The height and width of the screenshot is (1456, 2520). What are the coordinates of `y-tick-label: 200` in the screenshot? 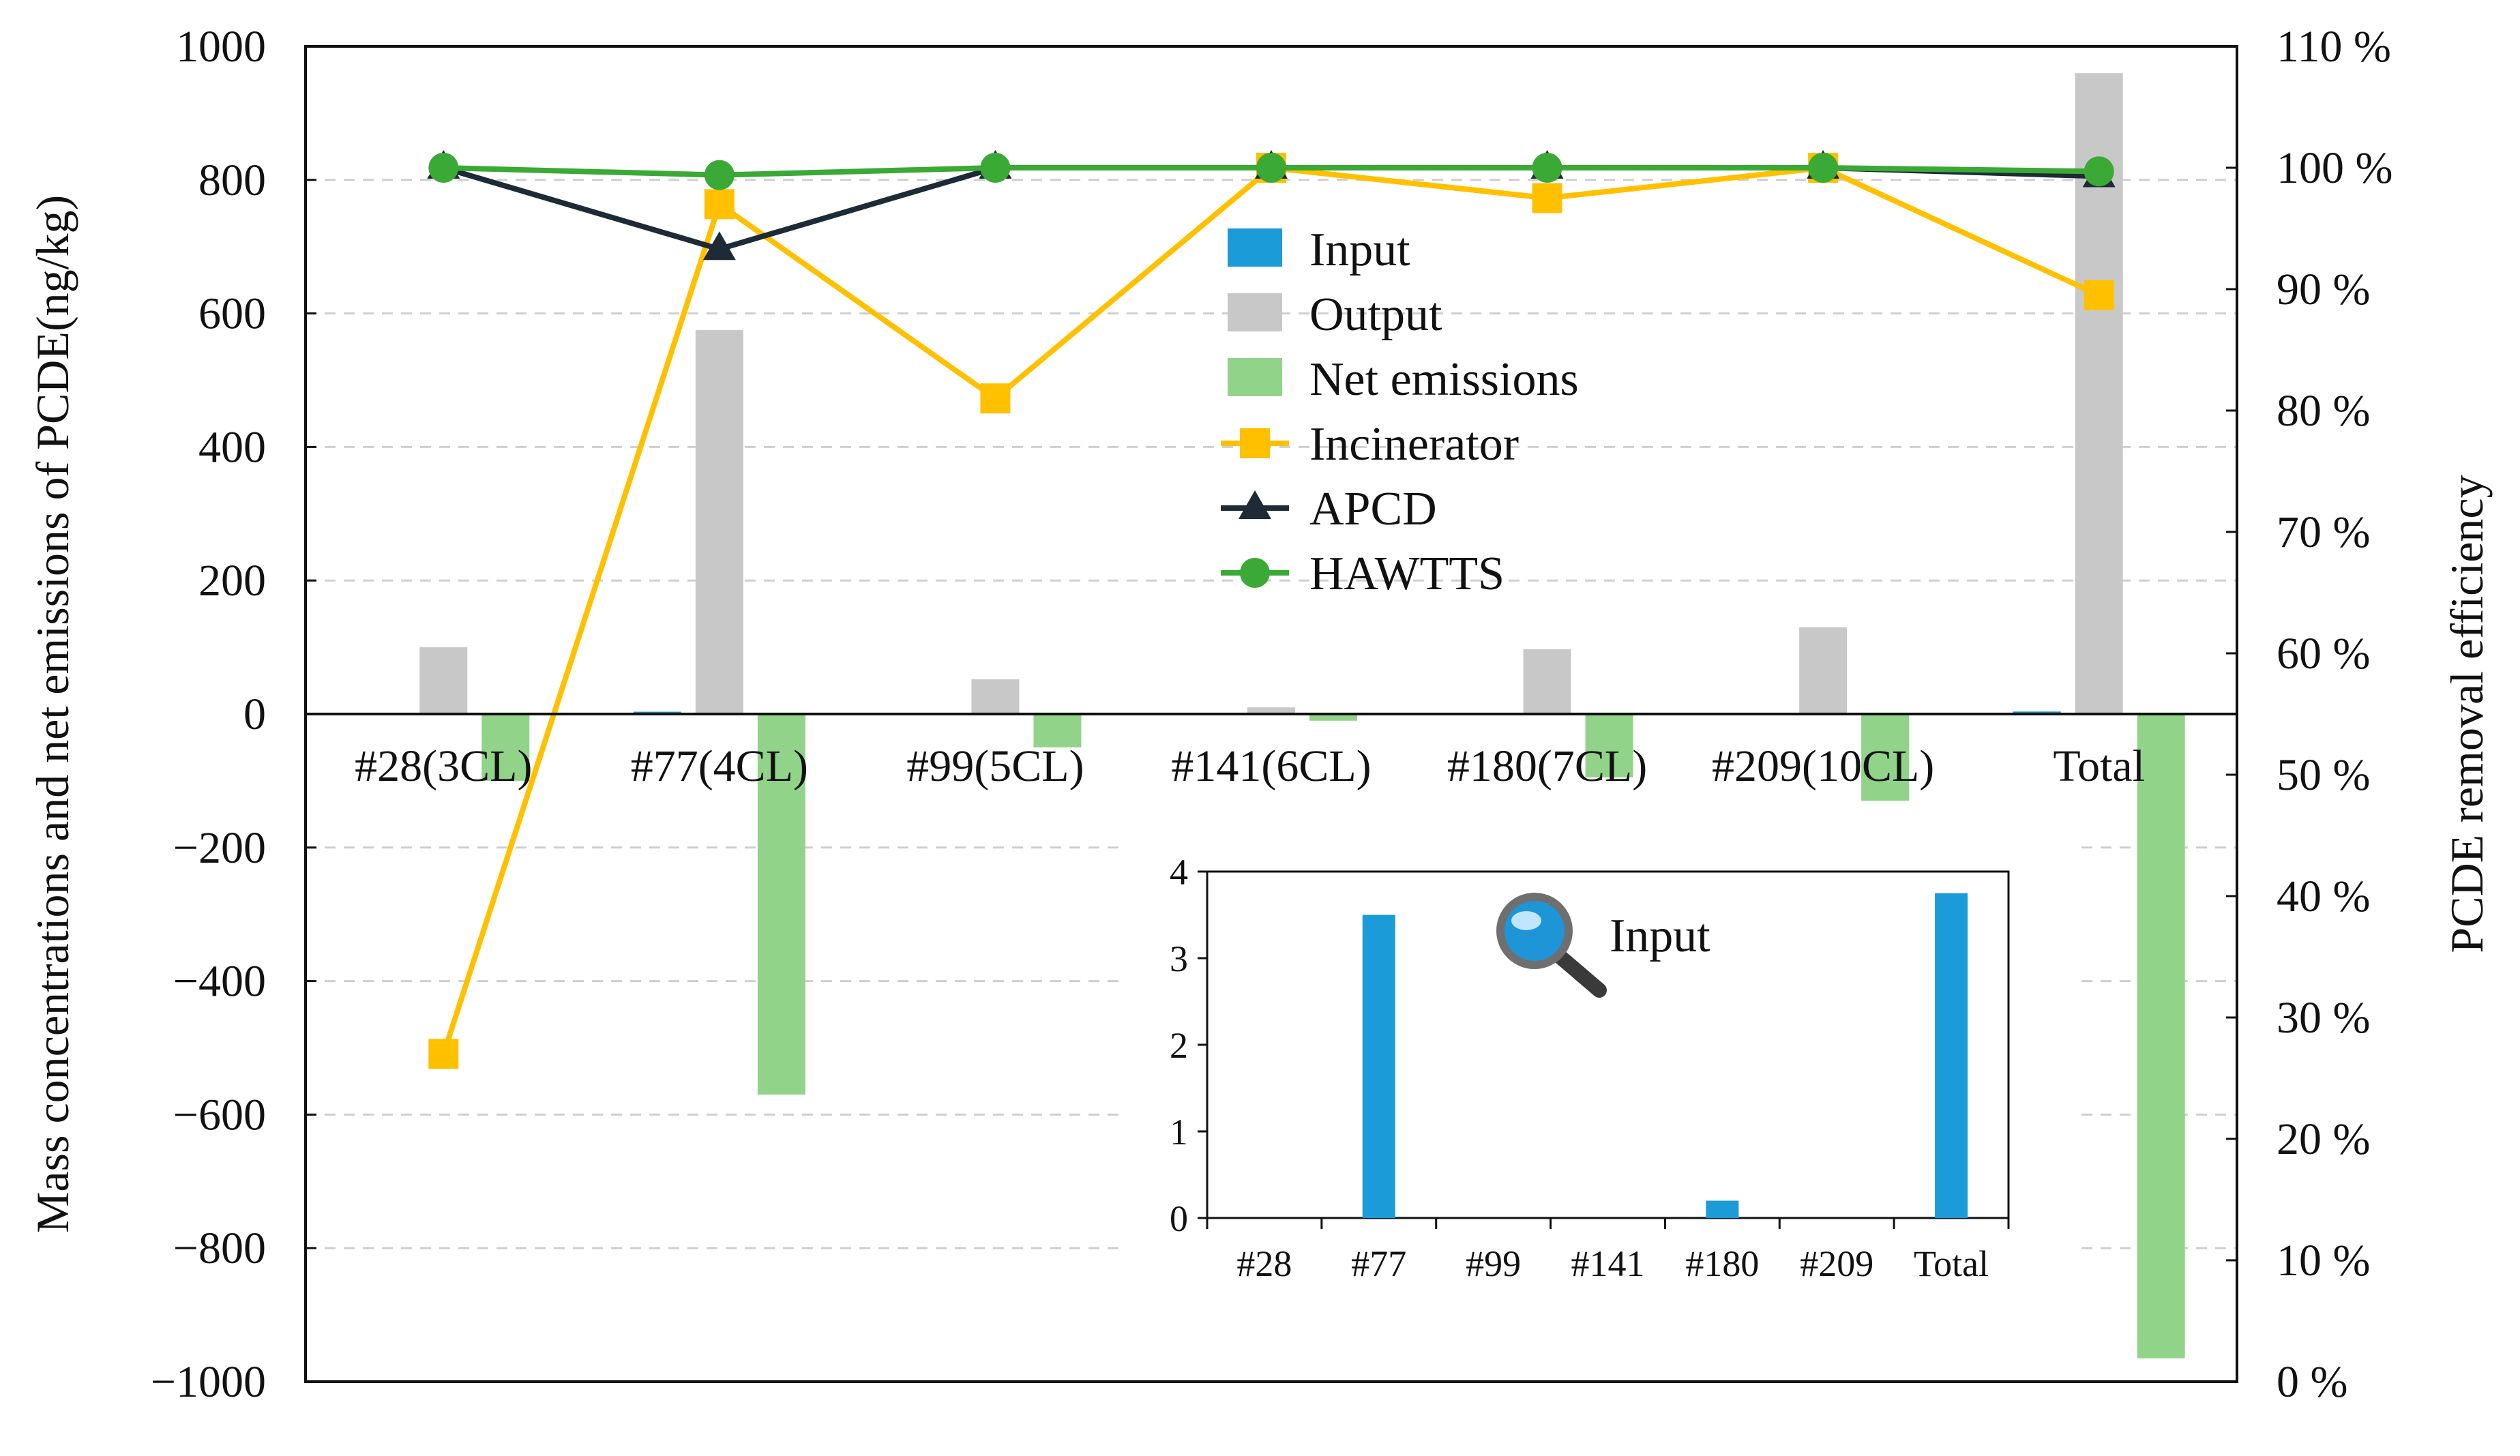 It's located at (232, 581).